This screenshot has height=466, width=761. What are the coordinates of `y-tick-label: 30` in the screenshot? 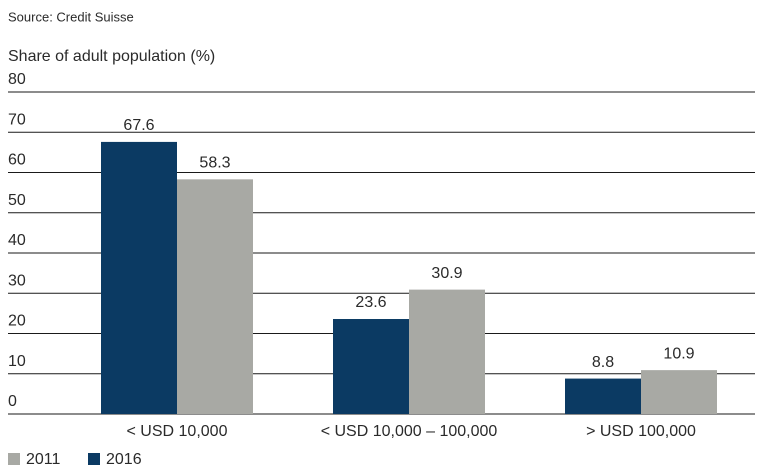 It's located at (17, 280).